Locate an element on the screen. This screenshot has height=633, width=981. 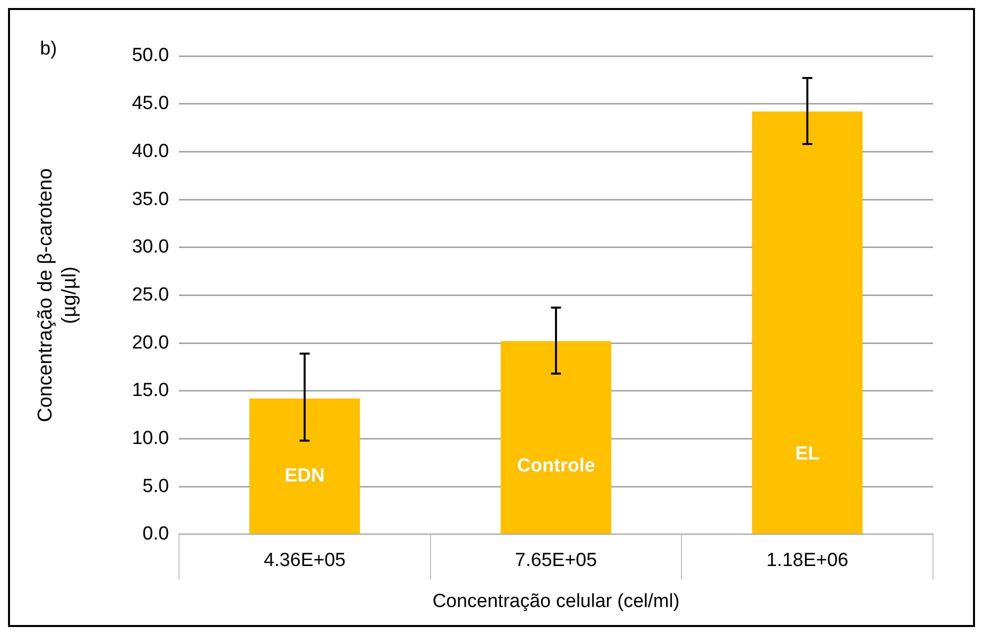
x-tick-label: 7.65E+05 is located at coordinates (556, 561).